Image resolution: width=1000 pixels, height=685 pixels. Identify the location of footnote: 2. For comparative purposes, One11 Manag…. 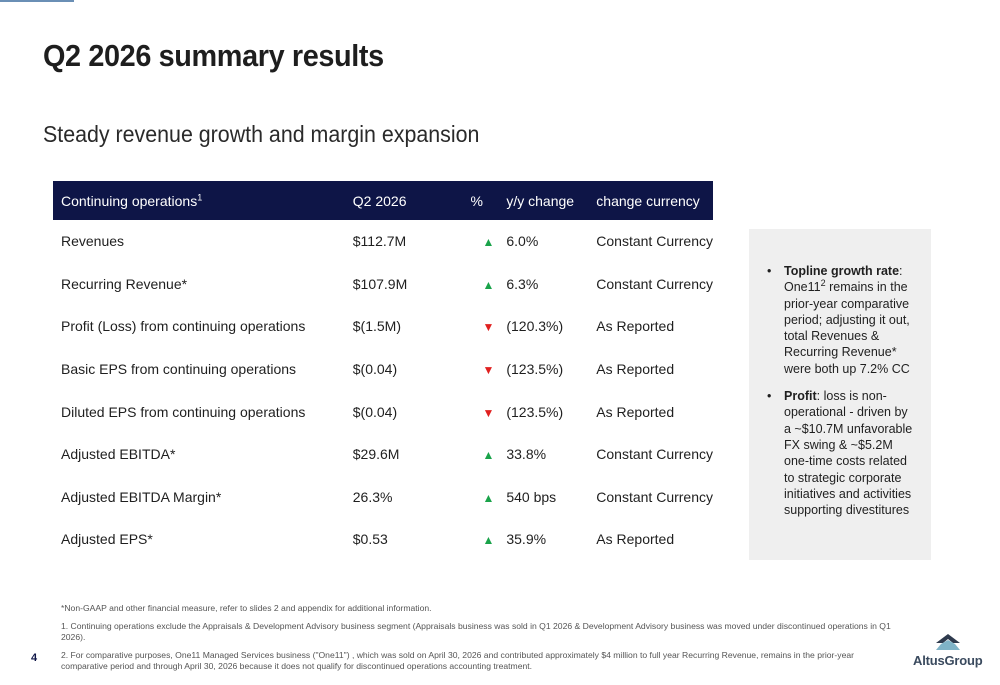
(457, 660).